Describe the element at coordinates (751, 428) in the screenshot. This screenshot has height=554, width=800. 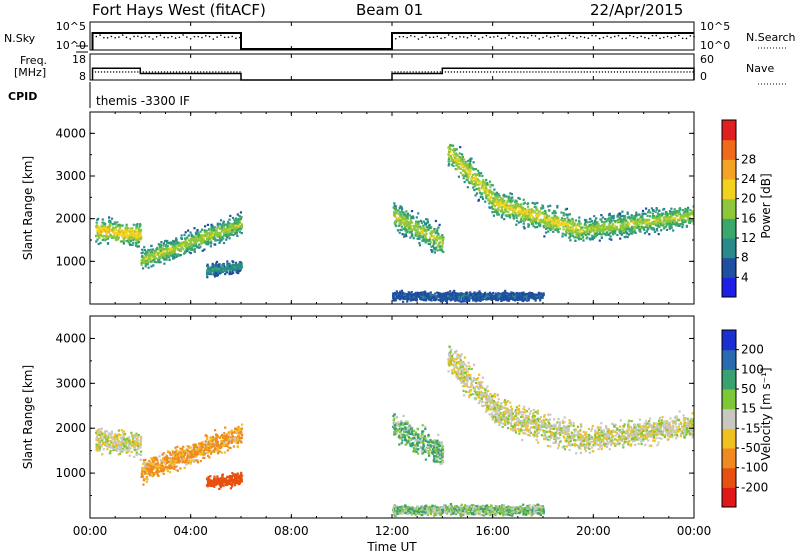
I see `velocity-colorbar-label: -15` at that location.